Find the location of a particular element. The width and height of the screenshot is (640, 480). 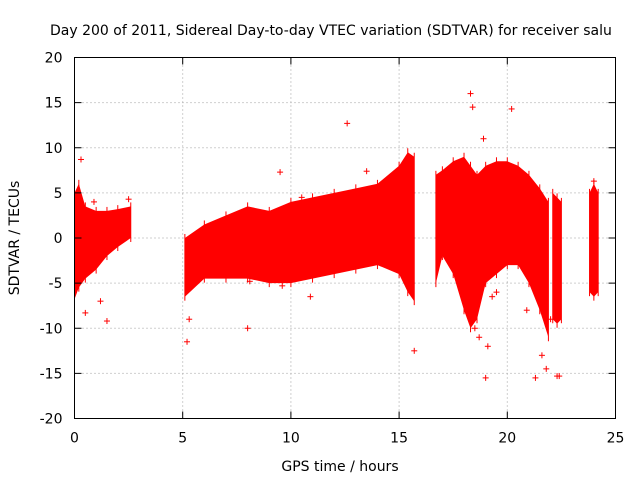

x-tick-label: 0 is located at coordinates (74, 439).